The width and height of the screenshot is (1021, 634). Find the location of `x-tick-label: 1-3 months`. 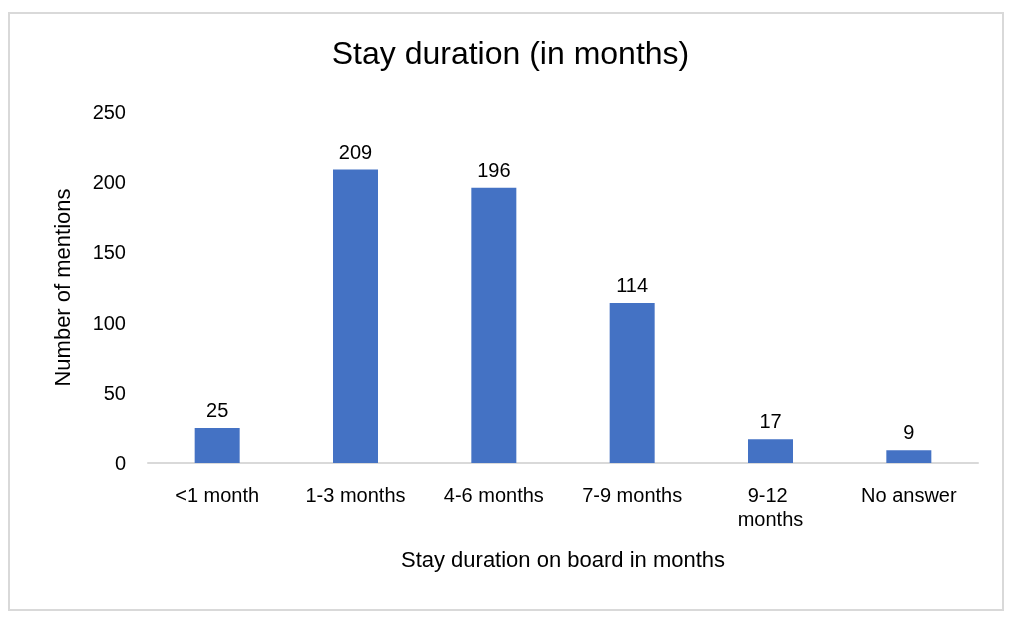

x-tick-label: 1-3 months is located at coordinates (355, 495).